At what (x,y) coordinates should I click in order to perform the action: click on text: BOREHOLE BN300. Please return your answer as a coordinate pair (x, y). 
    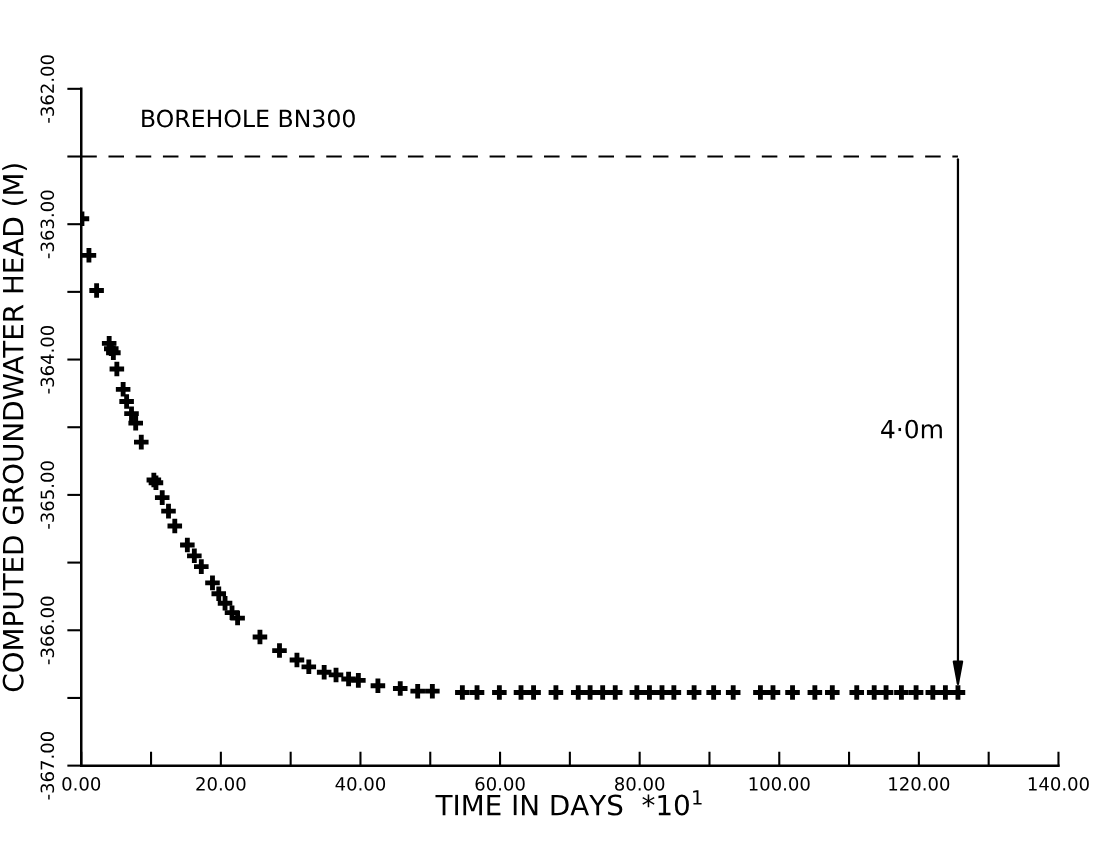
    Looking at the image, I should click on (248, 118).